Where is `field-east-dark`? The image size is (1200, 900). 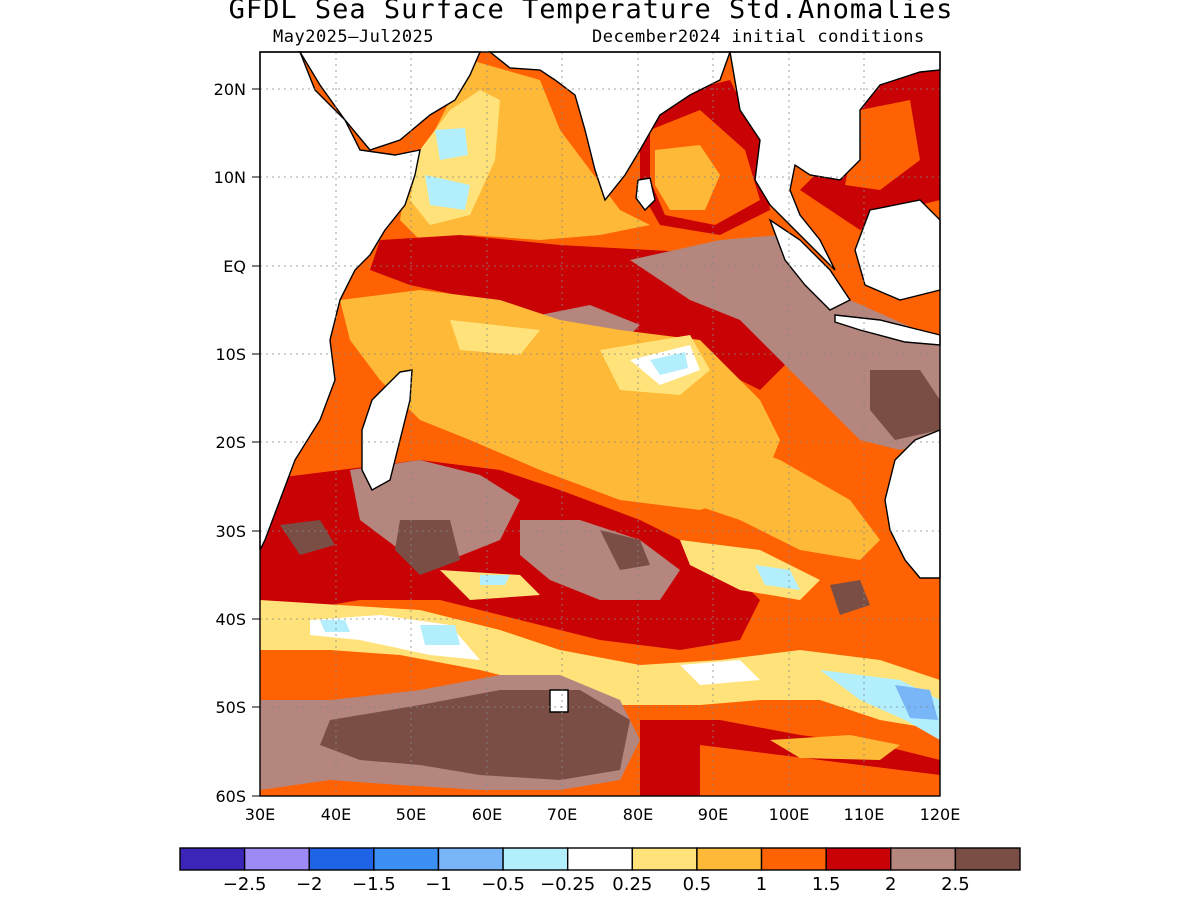
field-east-dark is located at coordinates (905, 405).